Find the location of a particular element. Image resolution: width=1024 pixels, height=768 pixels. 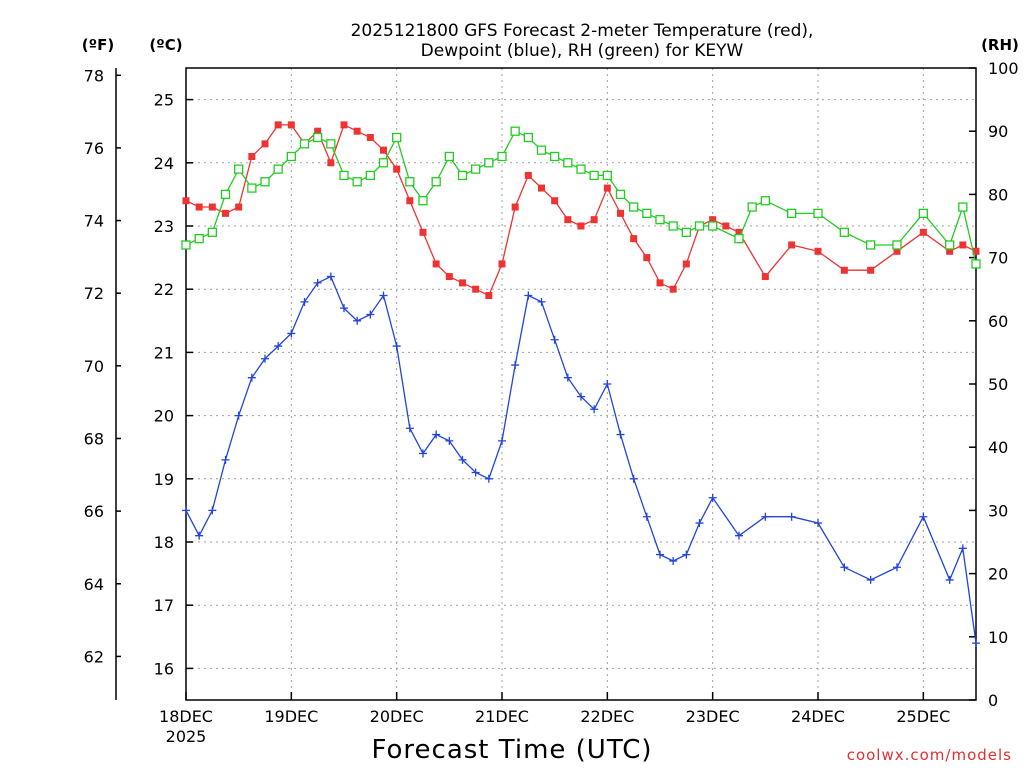

fahrenheit-tick-label: 72 is located at coordinates (94, 293).